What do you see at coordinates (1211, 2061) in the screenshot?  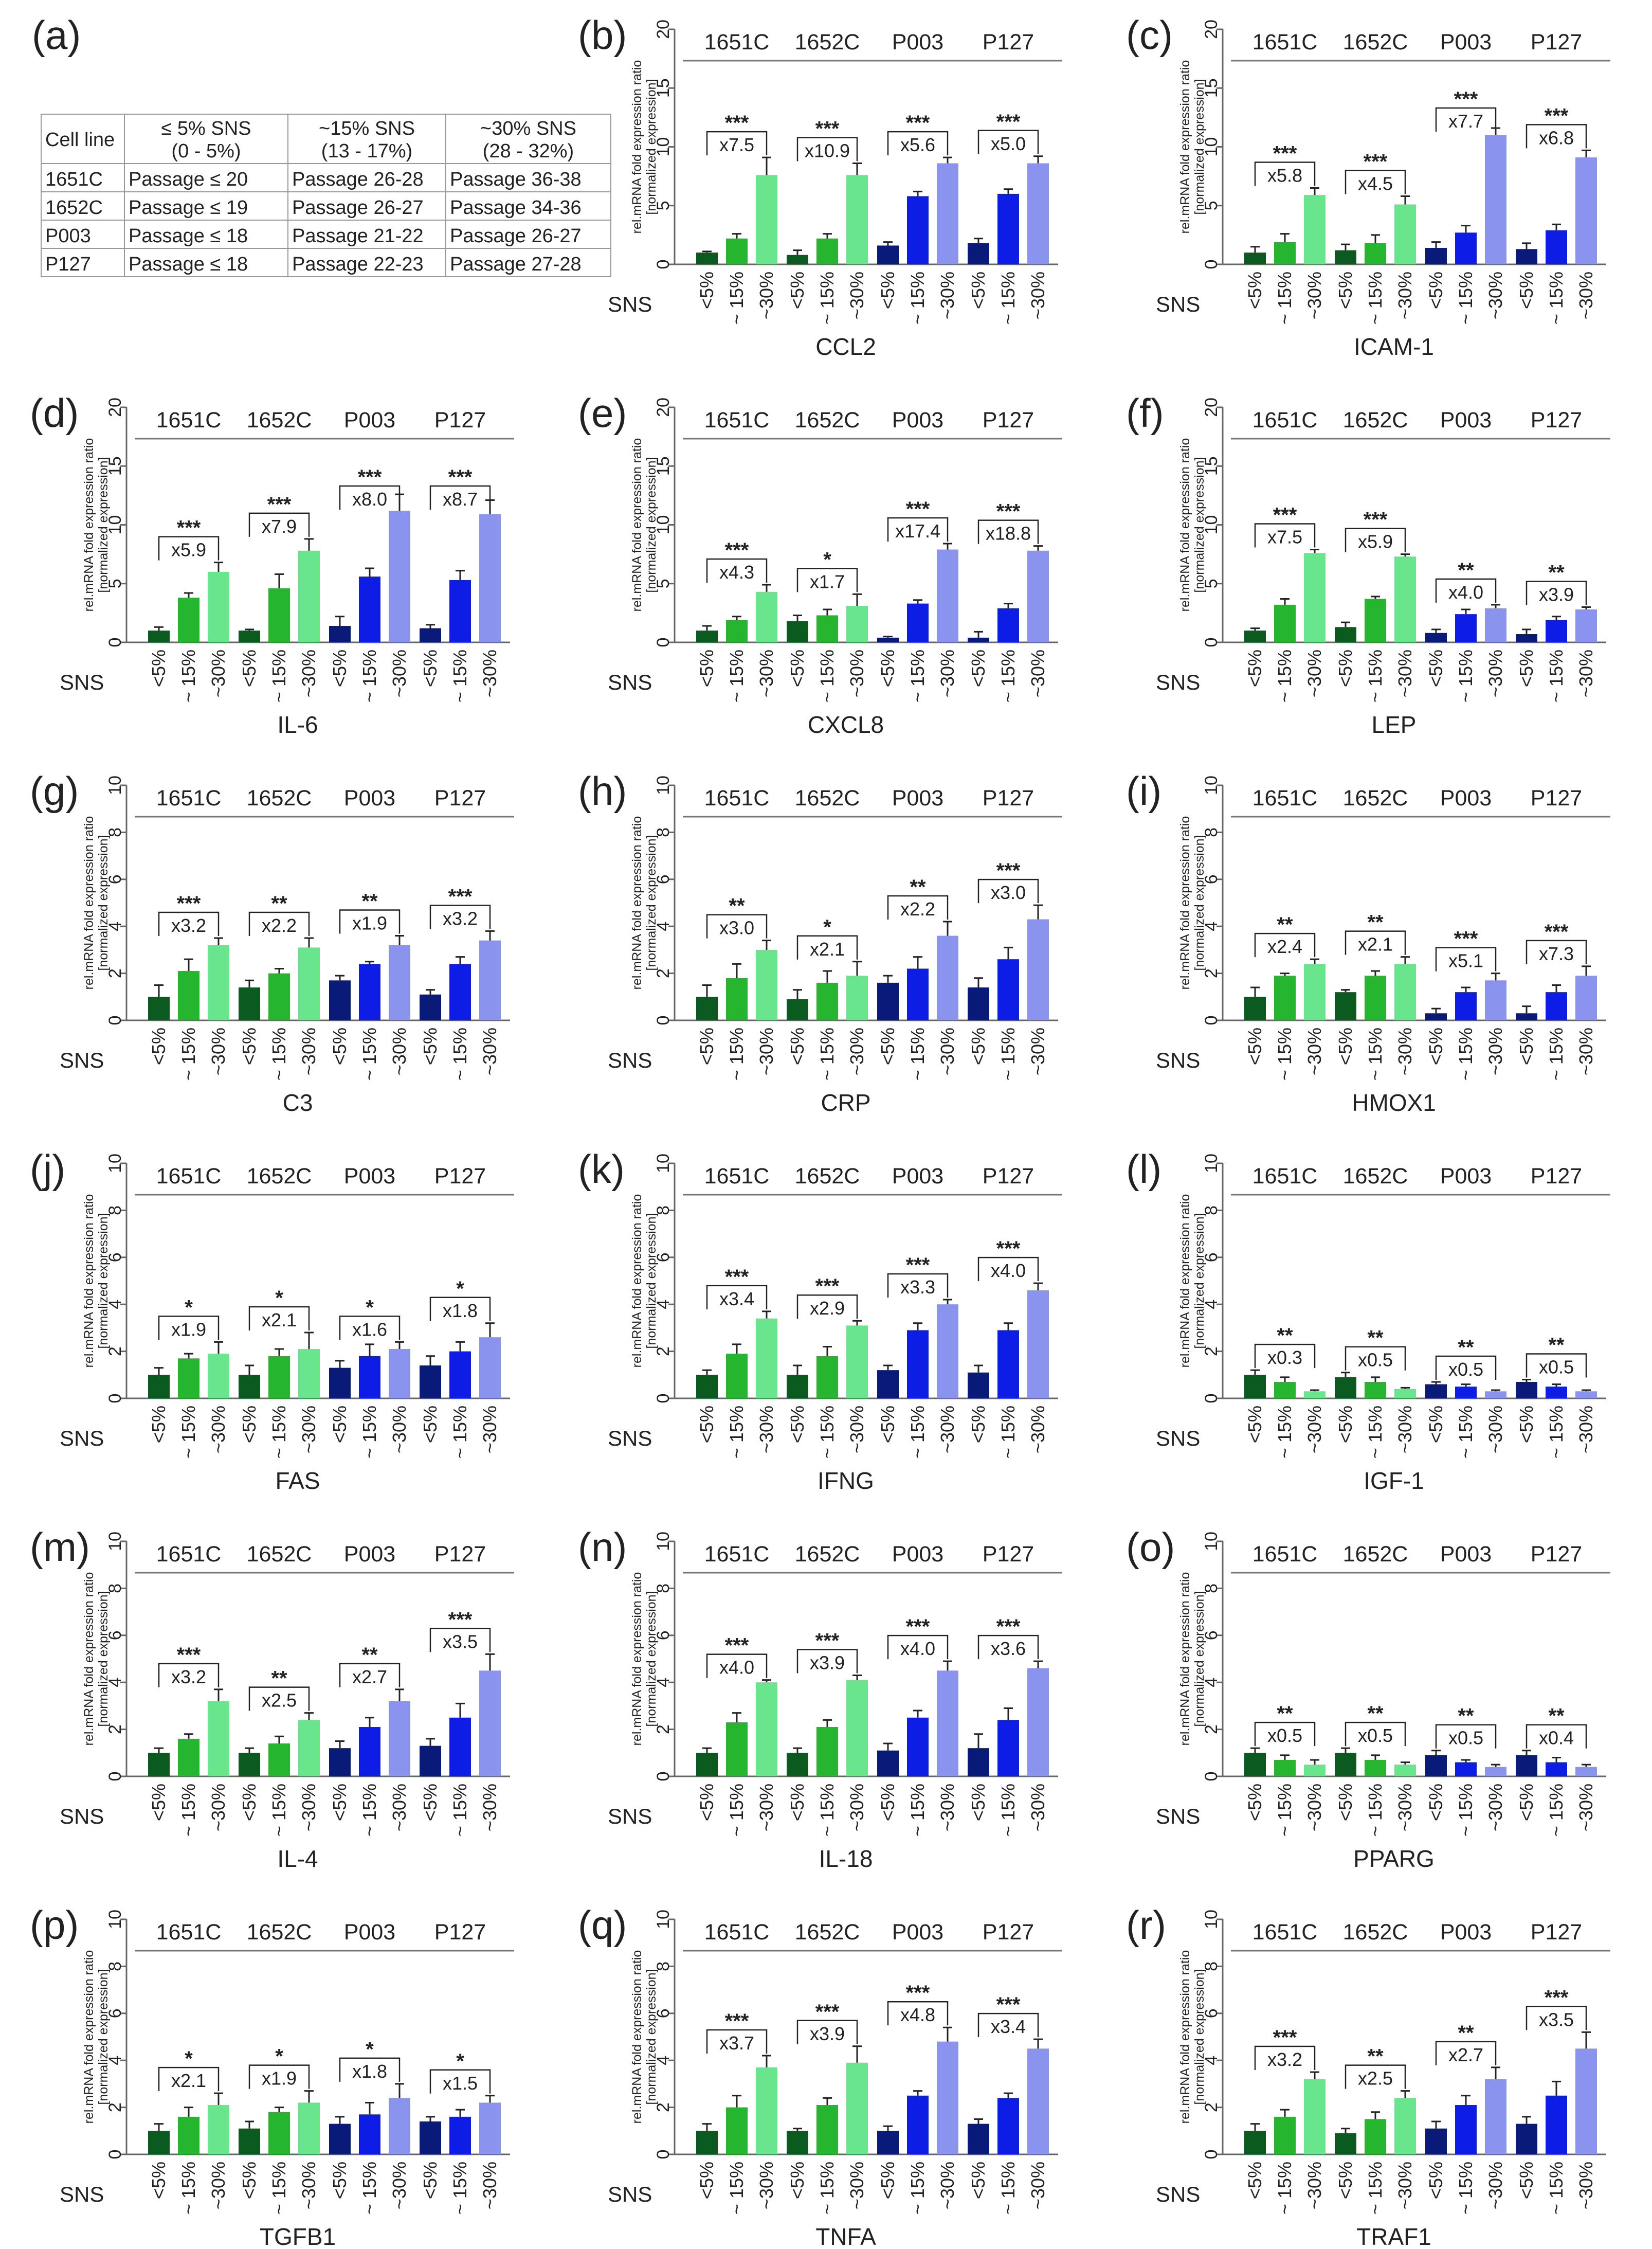 I see `y-tick-label: 4` at bounding box center [1211, 2061].